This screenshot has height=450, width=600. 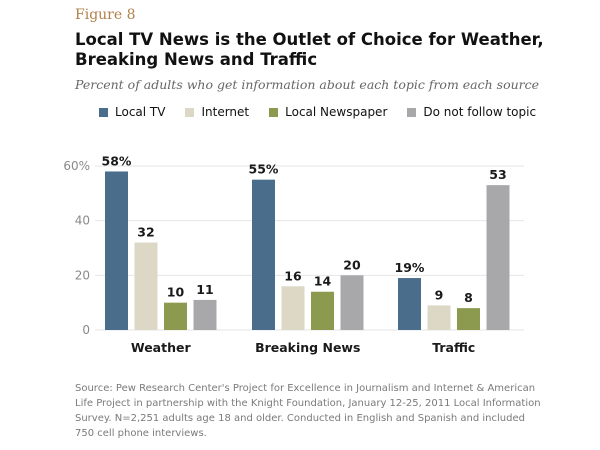 I want to click on legend-item-not-follow: Do not follow topic, so click(x=471, y=112).